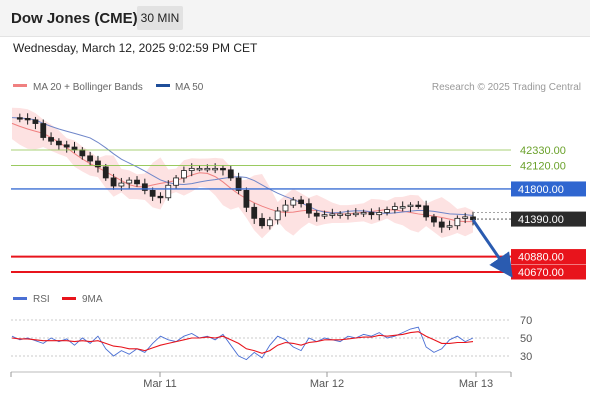  What do you see at coordinates (541, 258) in the screenshot?
I see `support-label: 40880.00` at bounding box center [541, 258].